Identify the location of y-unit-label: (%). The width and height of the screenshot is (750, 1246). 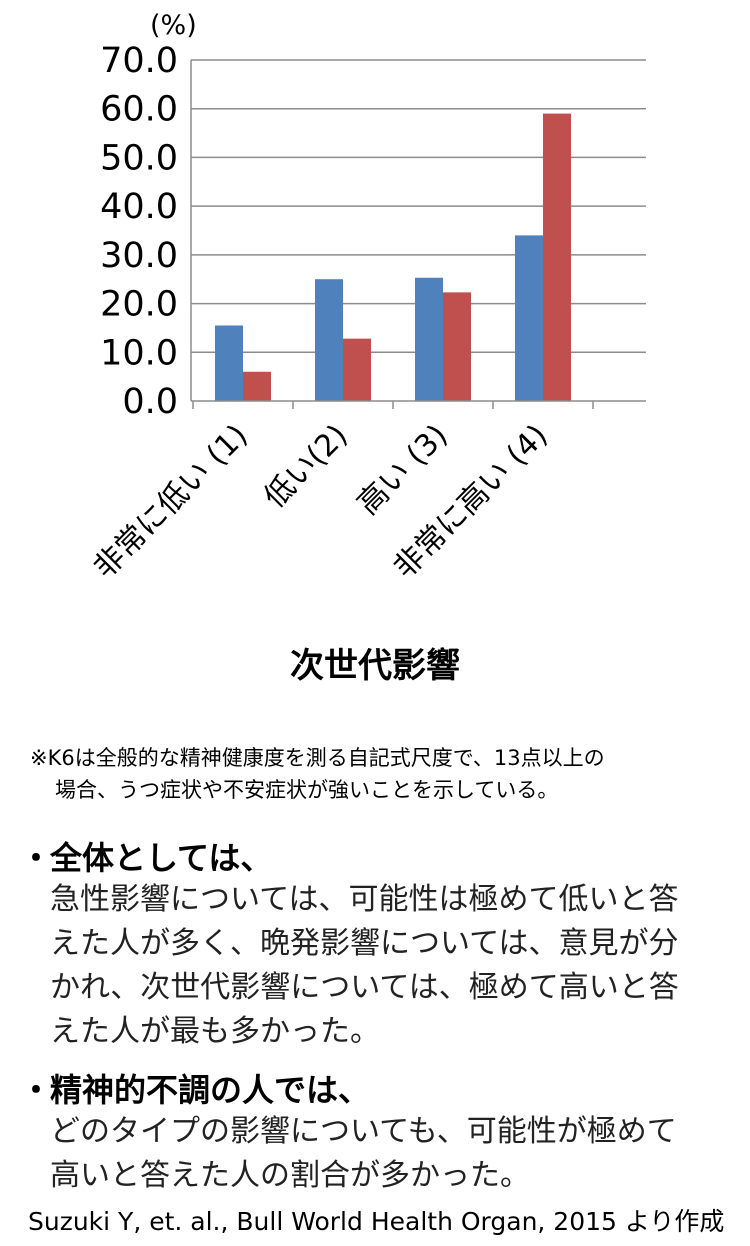
(173, 25).